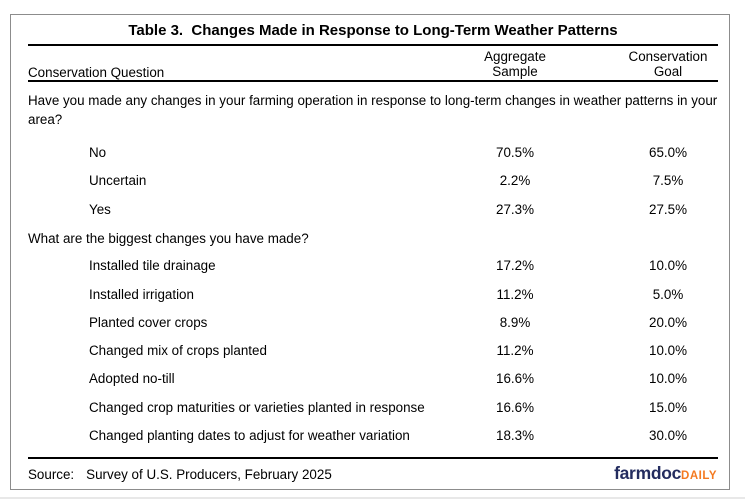 This screenshot has width=745, height=500. I want to click on goal-value: 7.5%, so click(668, 180).